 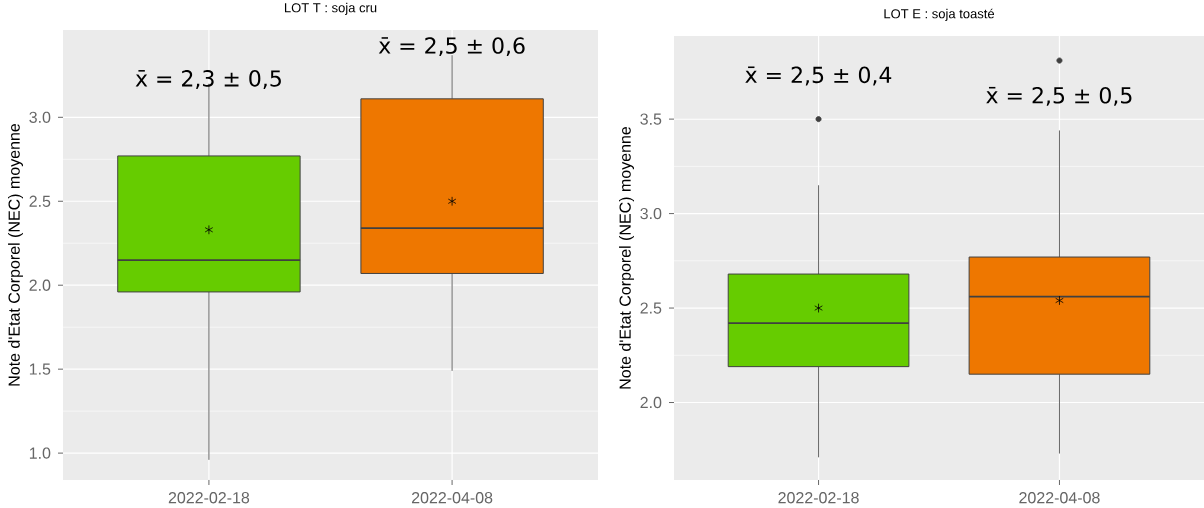 What do you see at coordinates (40, 453) in the screenshot?
I see `y-tick-label: 1.0` at bounding box center [40, 453].